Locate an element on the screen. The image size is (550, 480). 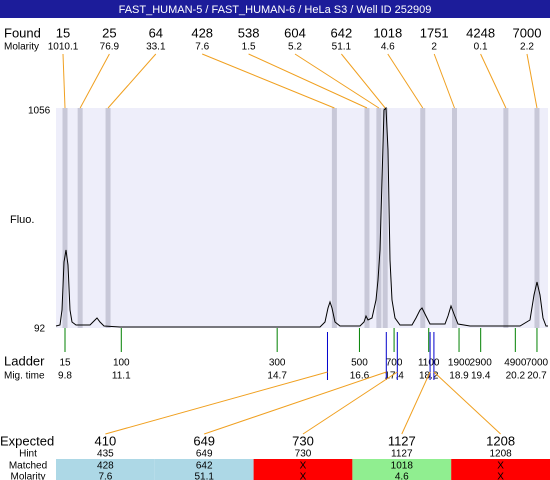
molarity-row-label: Molarity is located at coordinates (27, 476).